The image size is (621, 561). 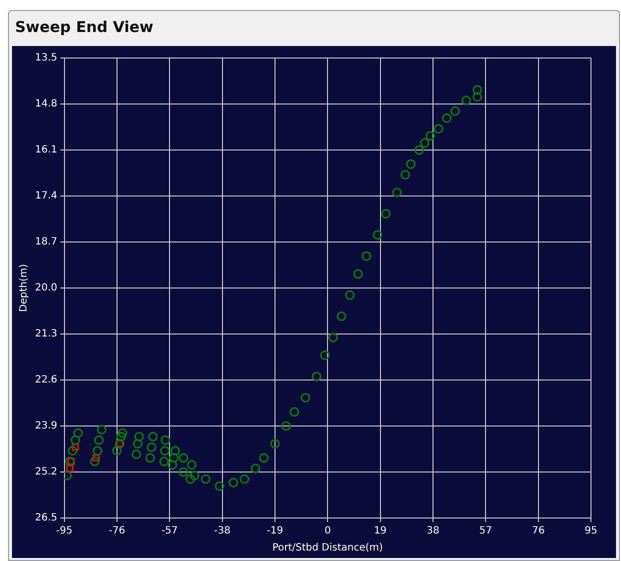 I want to click on x-tick-label: 19, so click(x=380, y=531).